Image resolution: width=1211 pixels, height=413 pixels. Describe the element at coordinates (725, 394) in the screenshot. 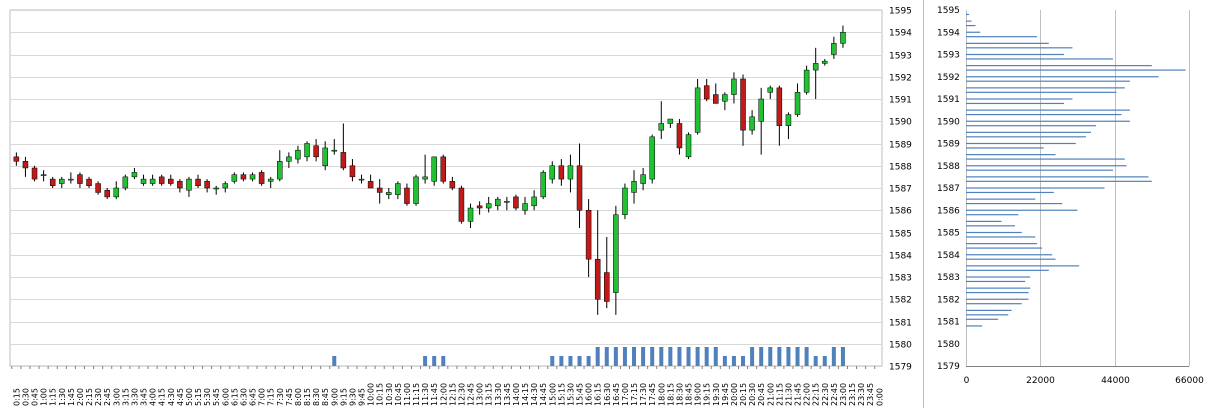

I see `time-tick-label: 19:45` at that location.